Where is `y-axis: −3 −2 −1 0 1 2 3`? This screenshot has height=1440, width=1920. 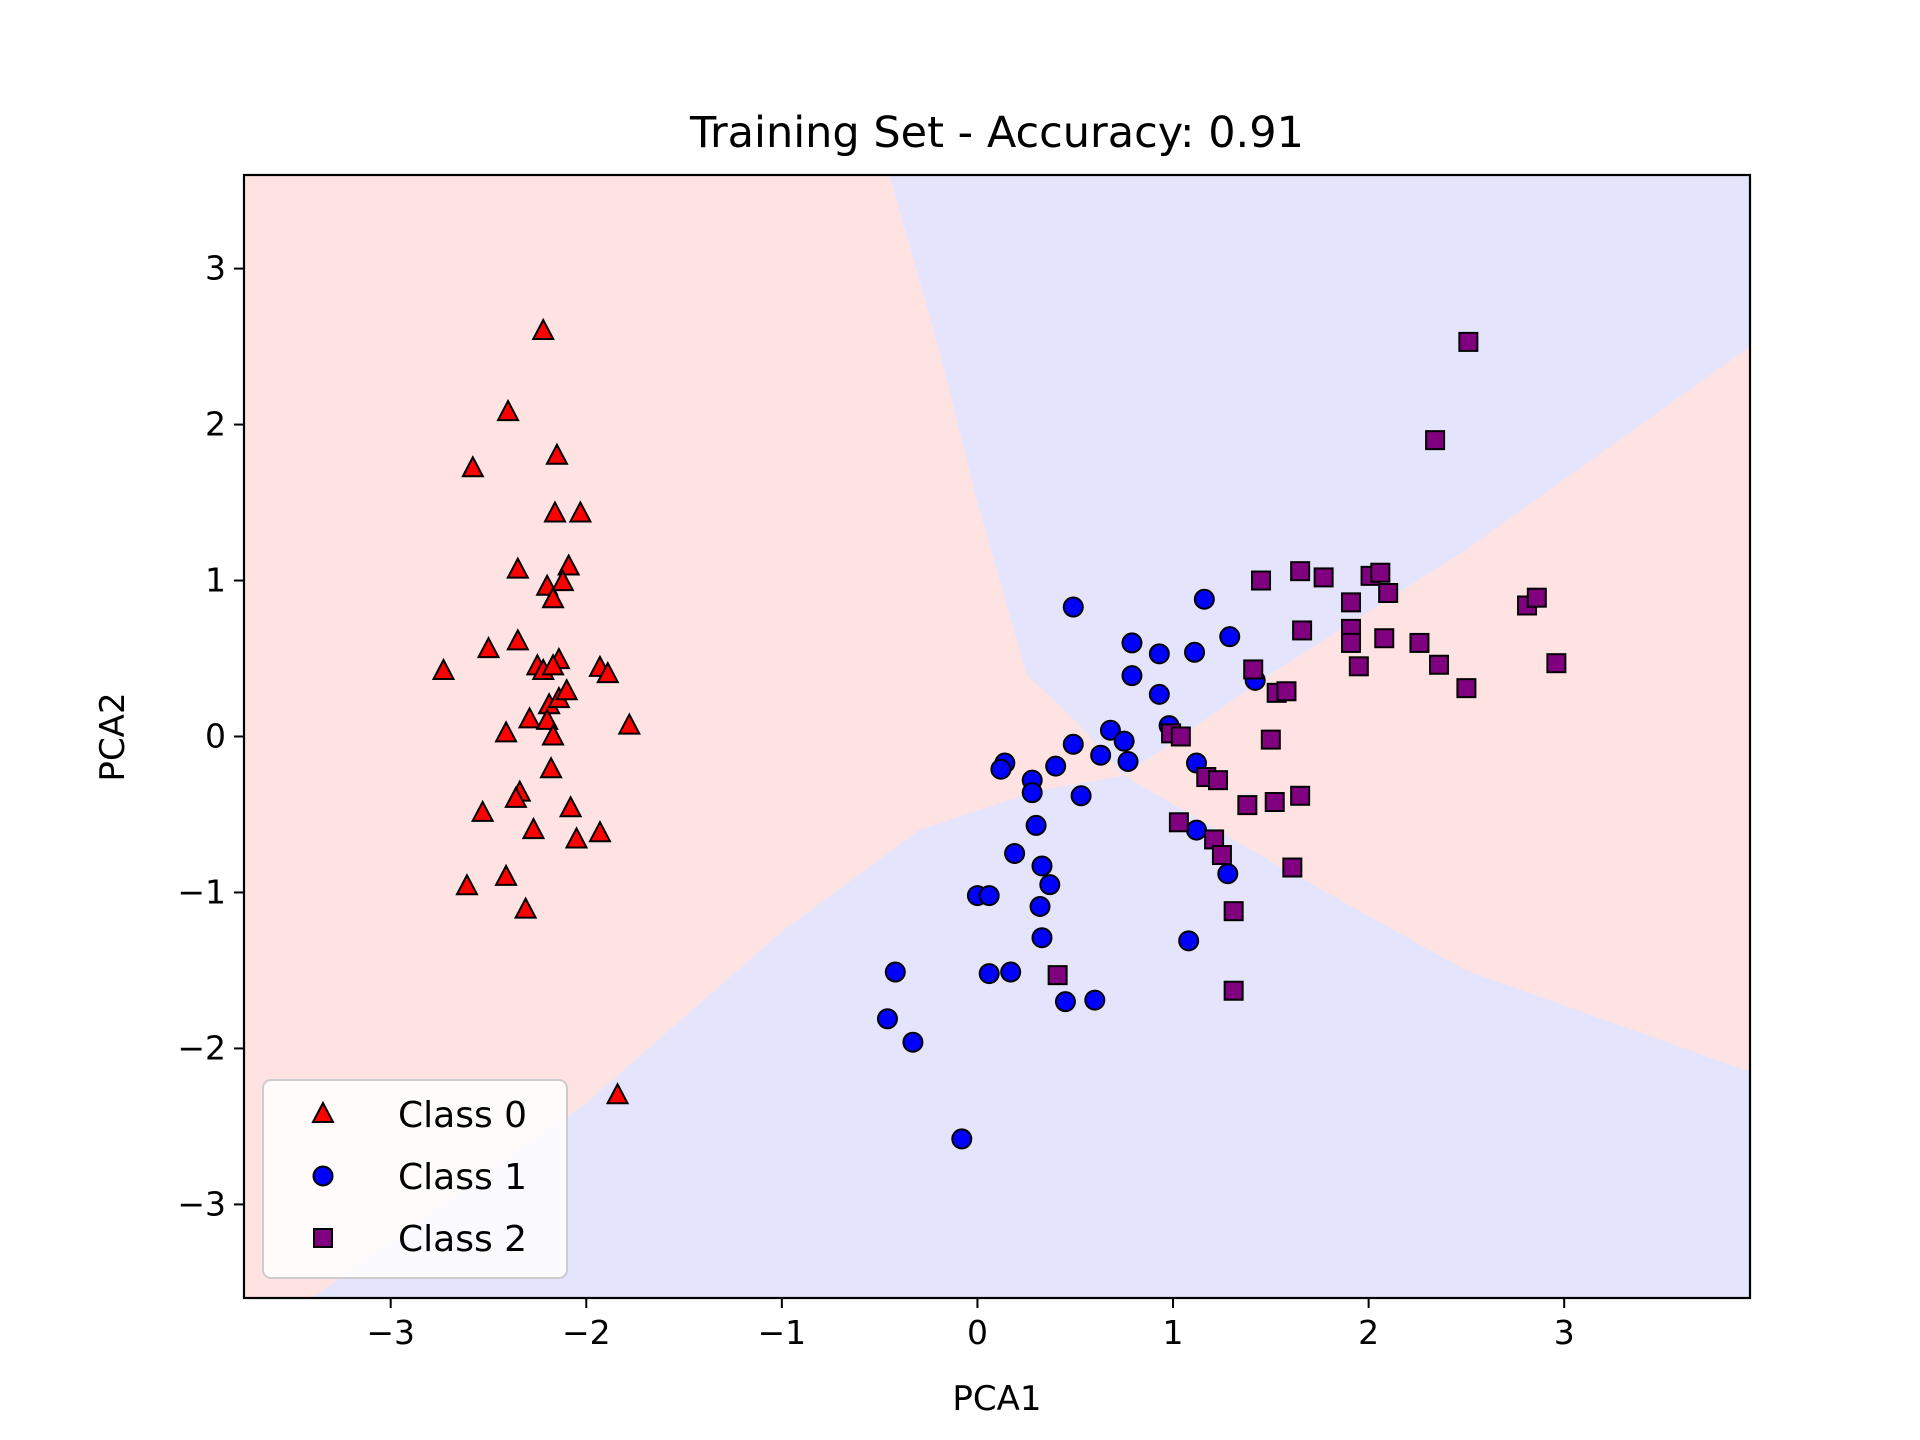 y-axis: −3 −2 −1 0 1 2 3 is located at coordinates (210, 736).